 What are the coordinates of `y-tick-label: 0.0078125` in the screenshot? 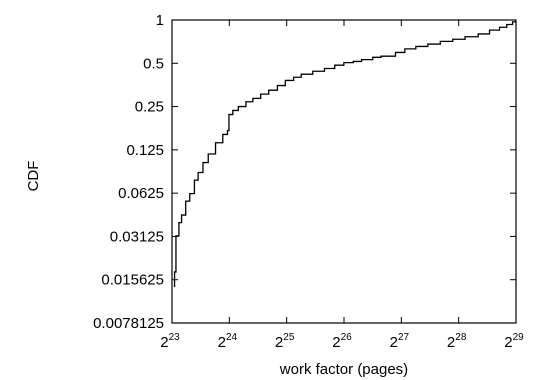 It's located at (128, 323).